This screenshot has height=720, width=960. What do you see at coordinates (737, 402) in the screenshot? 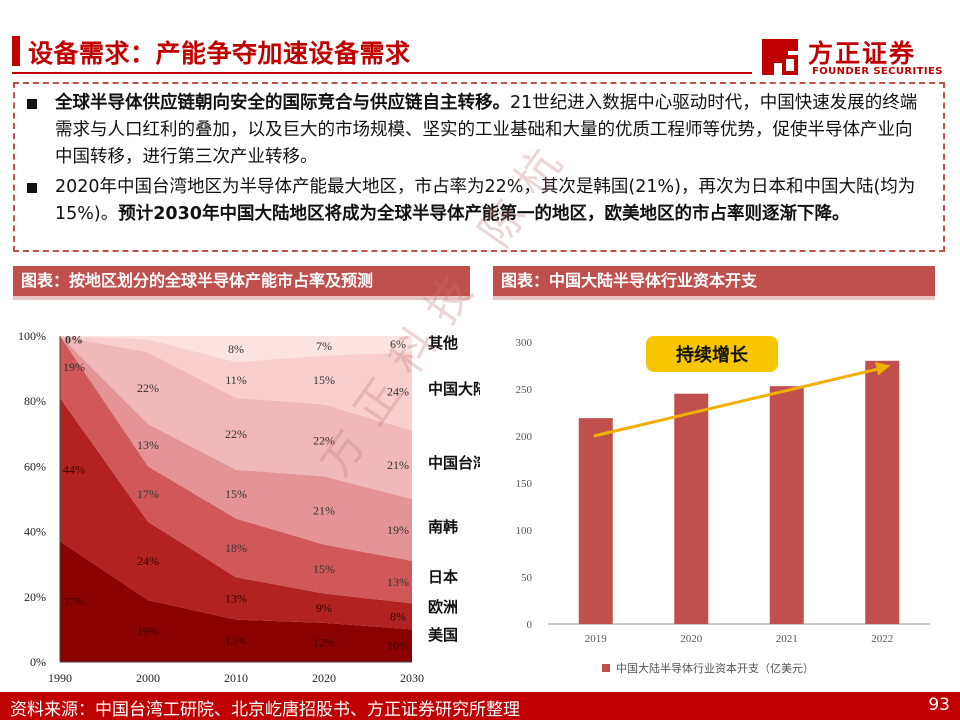
I see `trend-arrow-line` at bounding box center [737, 402].